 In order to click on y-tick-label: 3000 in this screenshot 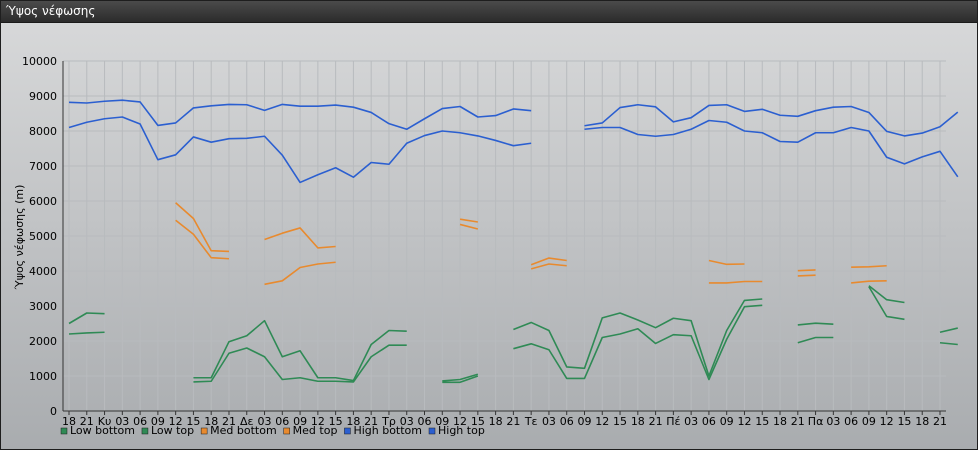, I will do `click(43, 306)`.